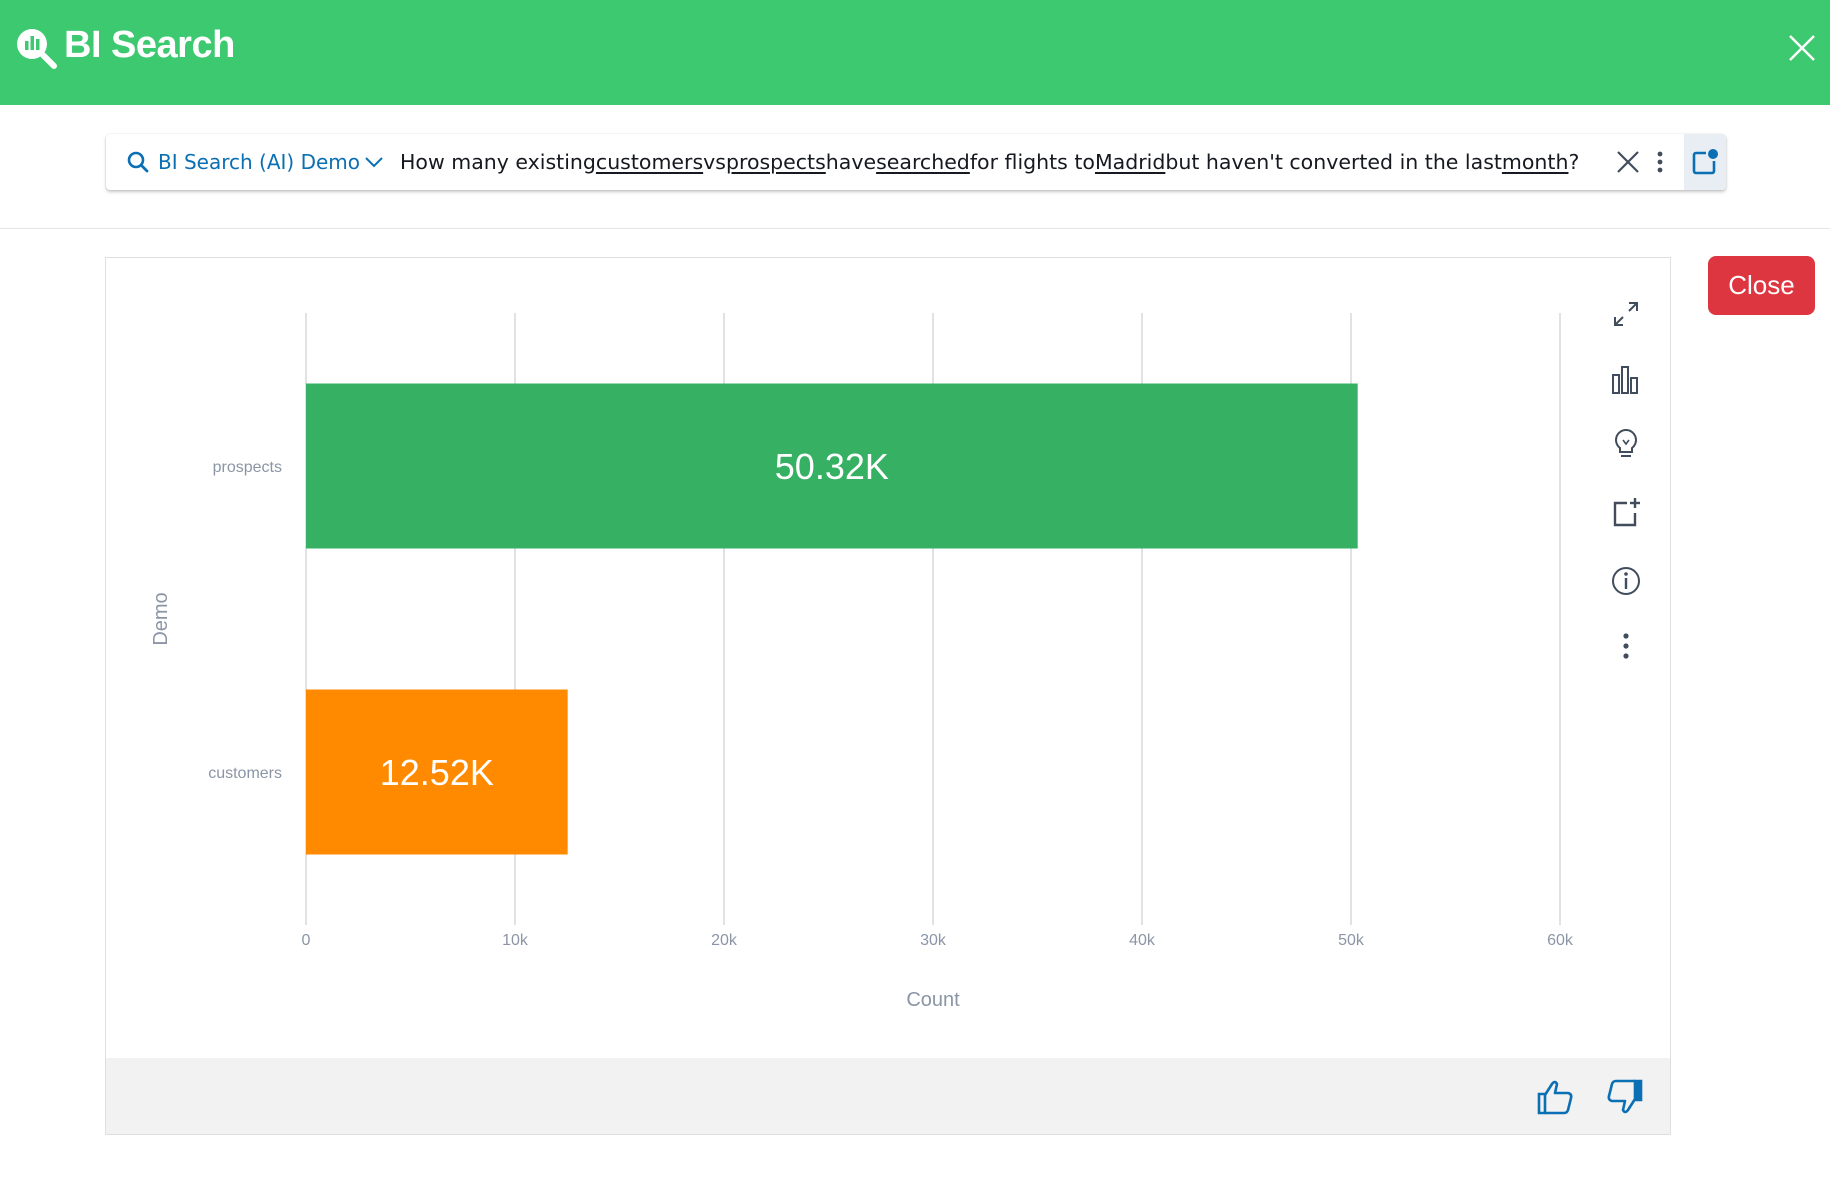 Image resolution: width=1830 pixels, height=1200 pixels. I want to click on query-keyword: customers, so click(649, 162).